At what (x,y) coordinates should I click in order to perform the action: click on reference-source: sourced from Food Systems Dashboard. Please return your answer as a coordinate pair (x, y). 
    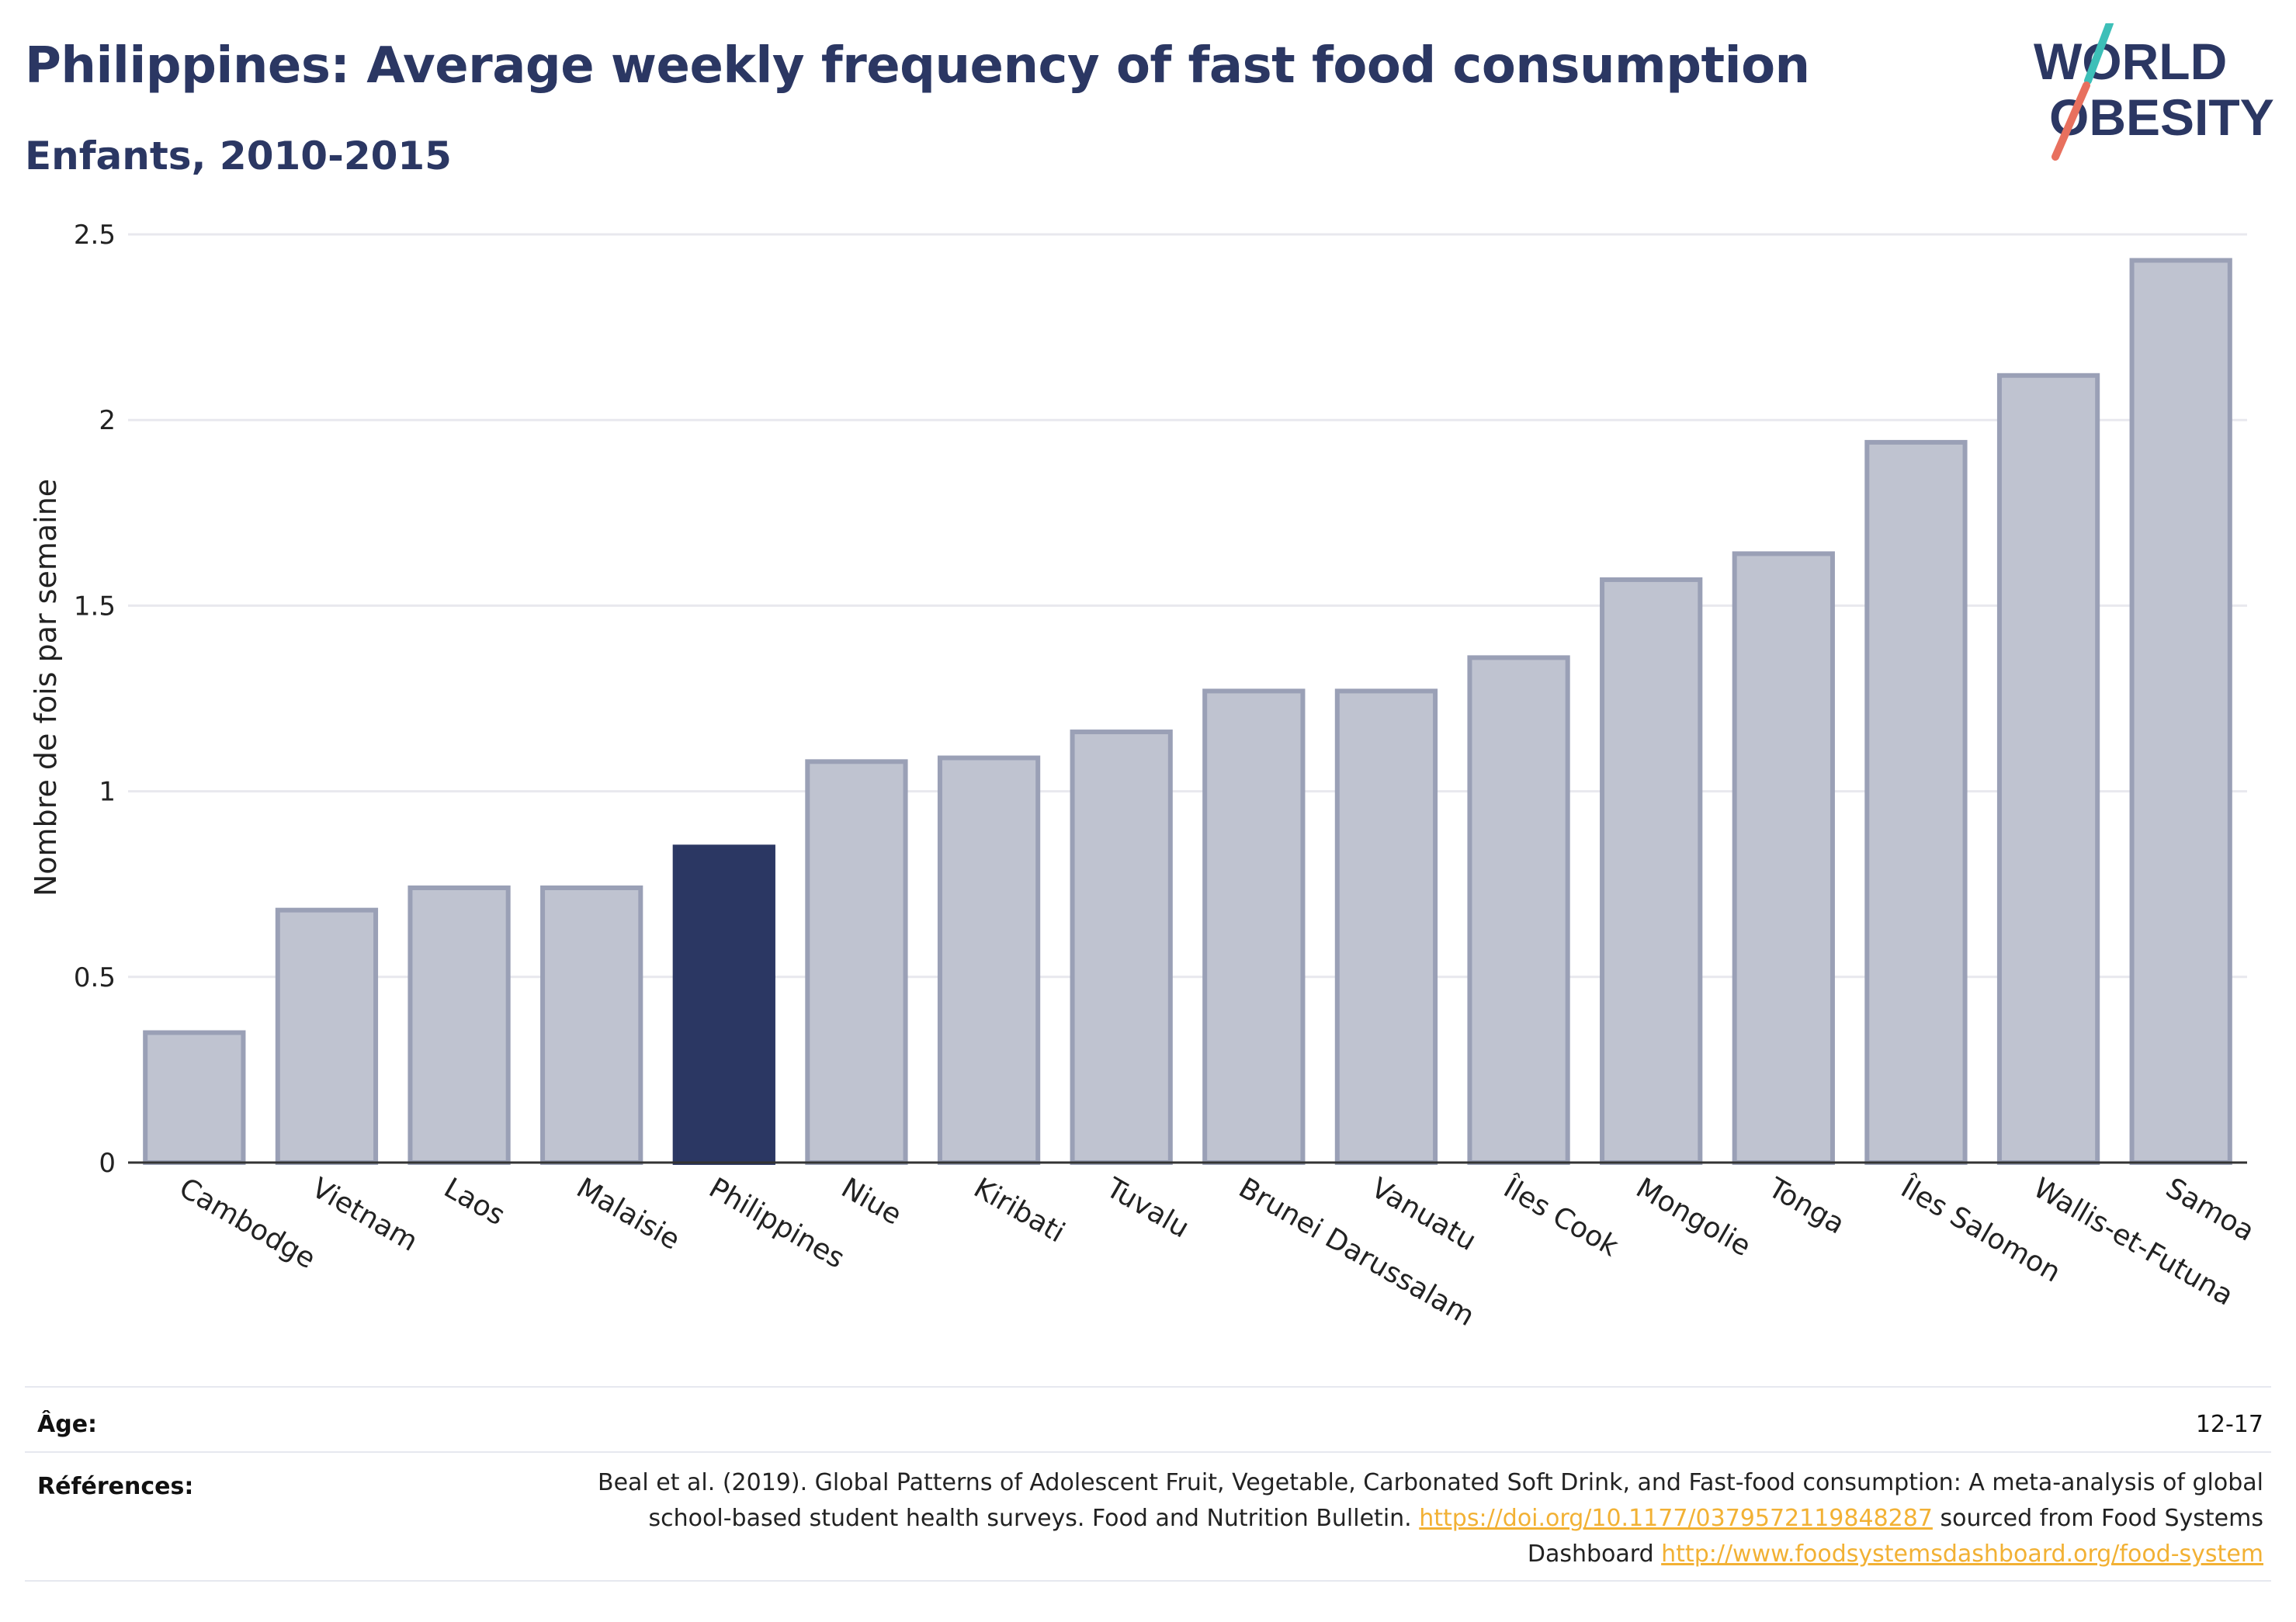
    Looking at the image, I should click on (1895, 1536).